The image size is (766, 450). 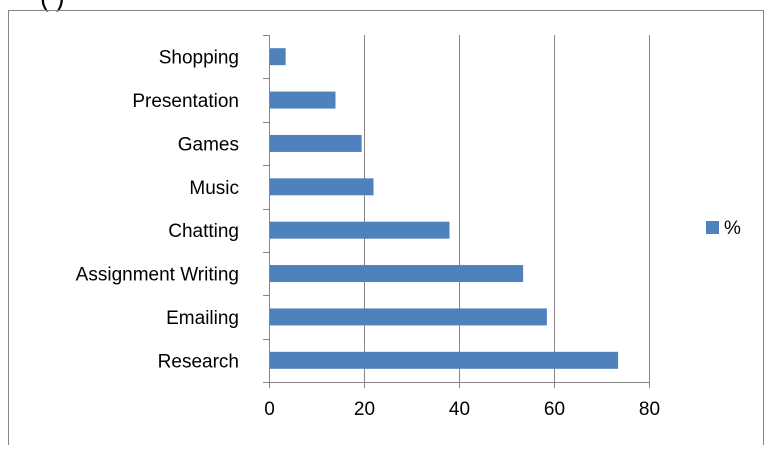 I want to click on category-label: Emailing, so click(x=202, y=318).